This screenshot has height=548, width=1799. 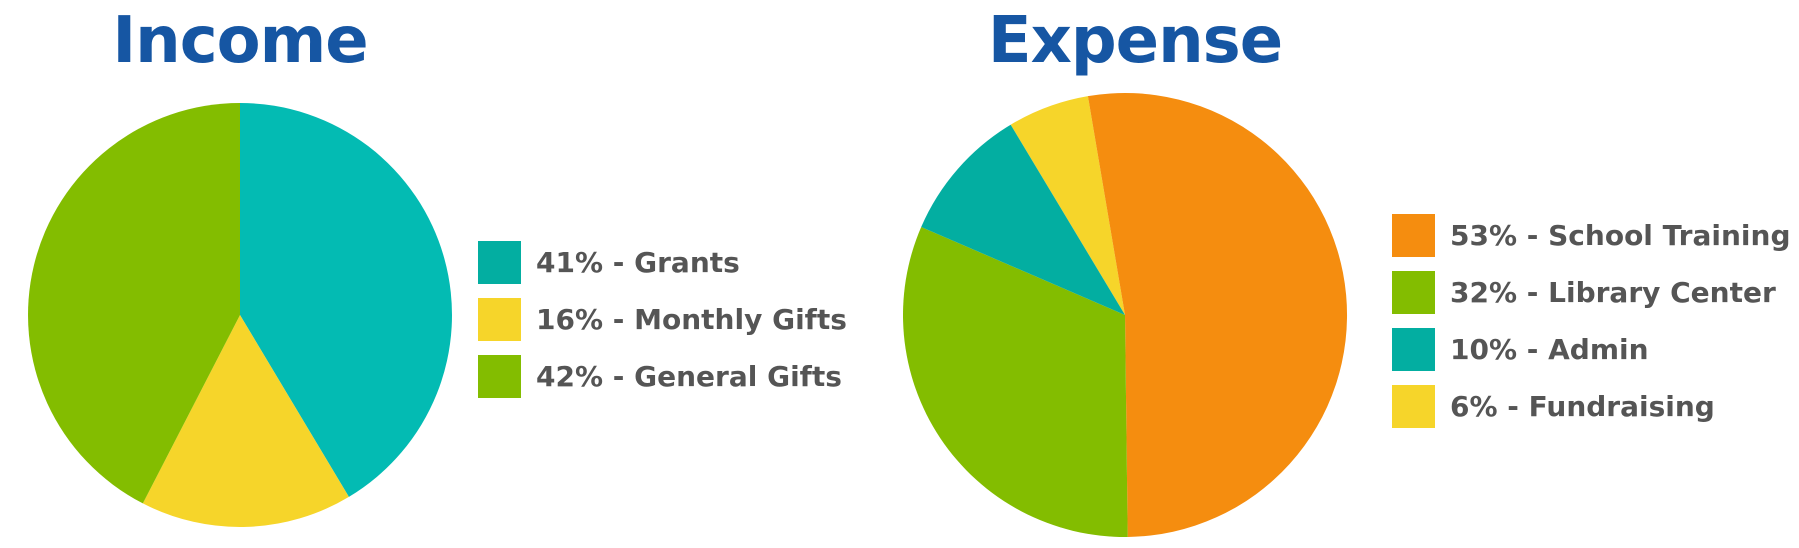 I want to click on expense-legend-item: 32% - Library Center, so click(x=1591, y=292).